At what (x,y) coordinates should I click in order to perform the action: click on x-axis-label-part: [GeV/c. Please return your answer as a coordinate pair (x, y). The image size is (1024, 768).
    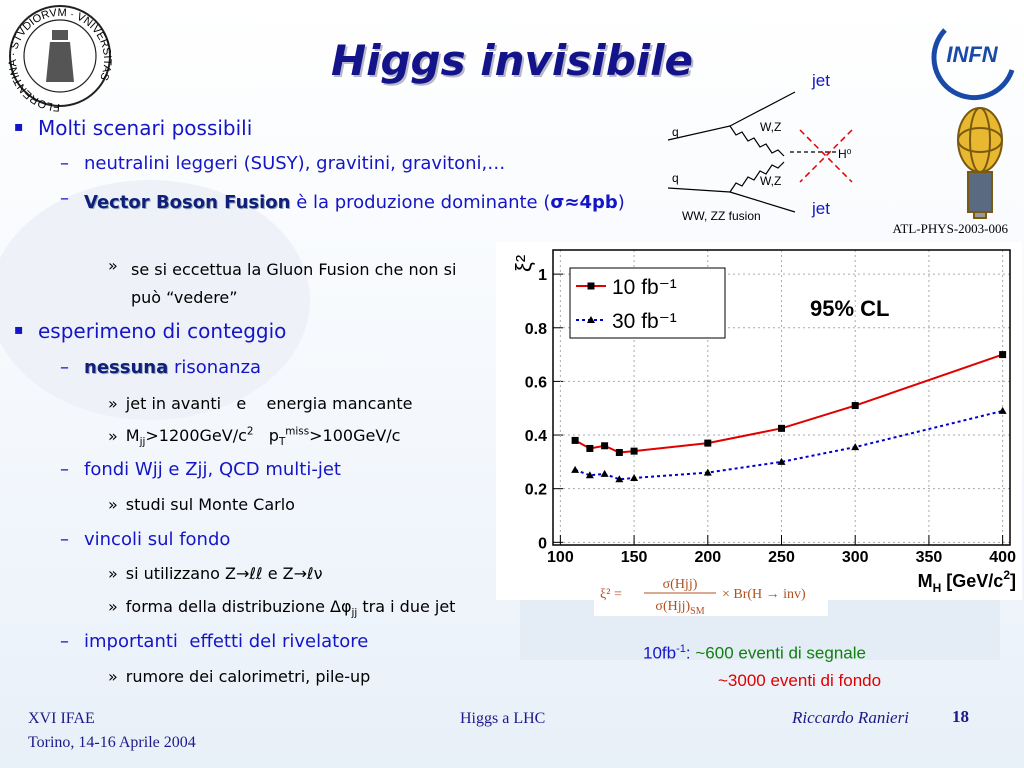
    Looking at the image, I should click on (972, 581).